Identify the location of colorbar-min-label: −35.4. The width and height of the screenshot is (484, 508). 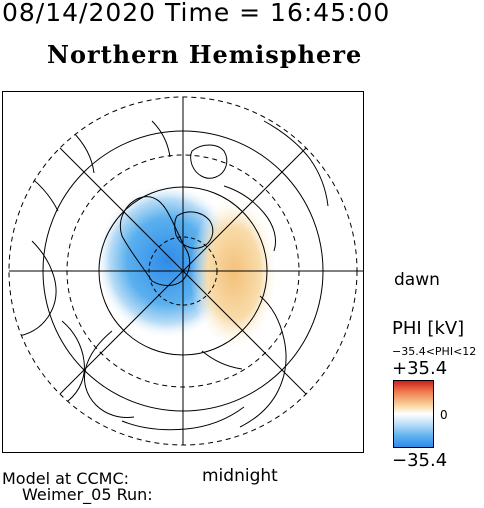
(420, 460).